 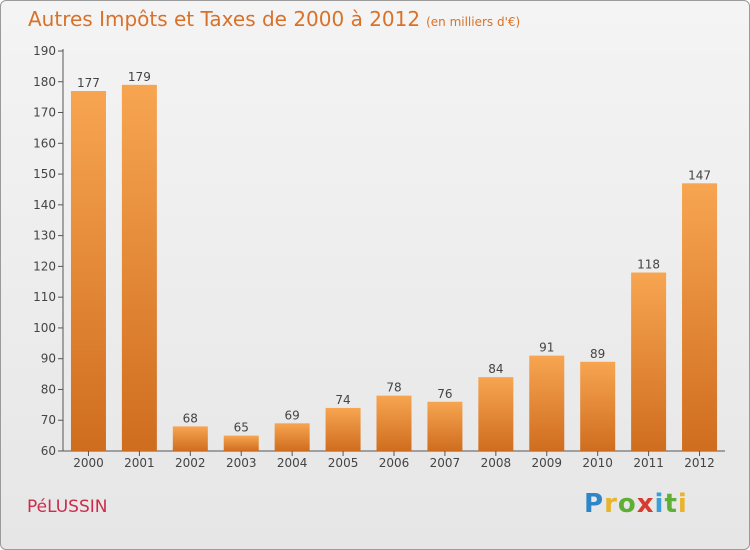 I want to click on data-label: 177, so click(x=88, y=83).